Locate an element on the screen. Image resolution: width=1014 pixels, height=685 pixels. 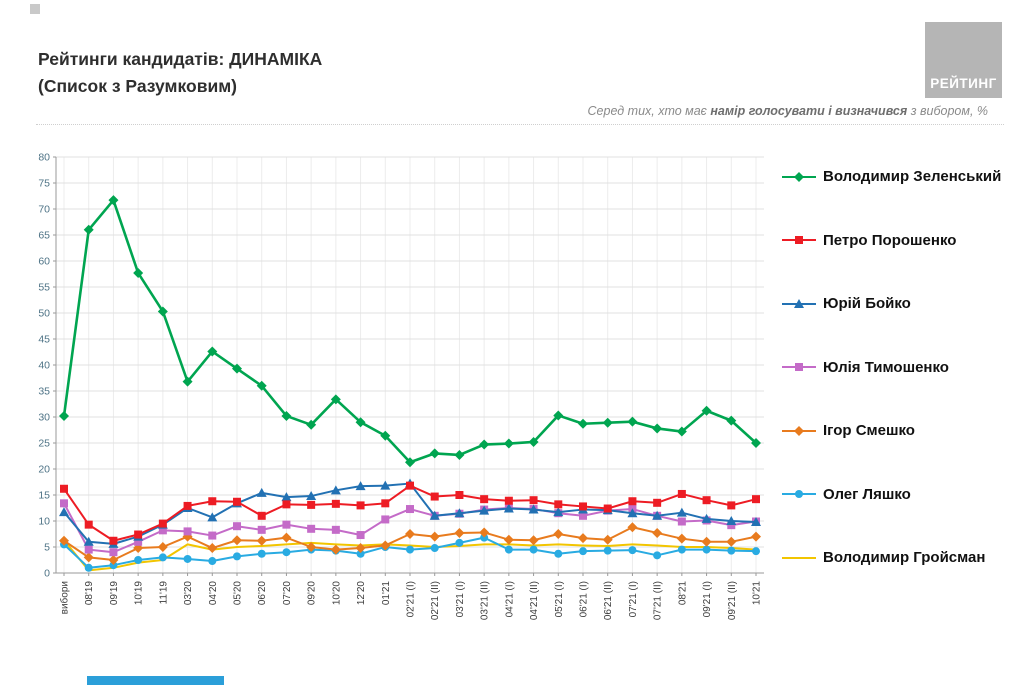
y-tick-label: 15 is located at coordinates (44, 496).